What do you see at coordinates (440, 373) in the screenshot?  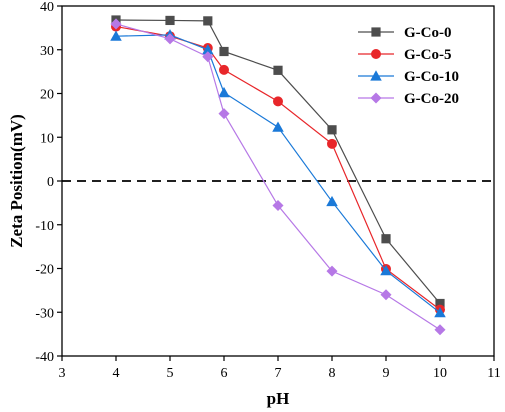 I see `x-tick-label: 10` at bounding box center [440, 373].